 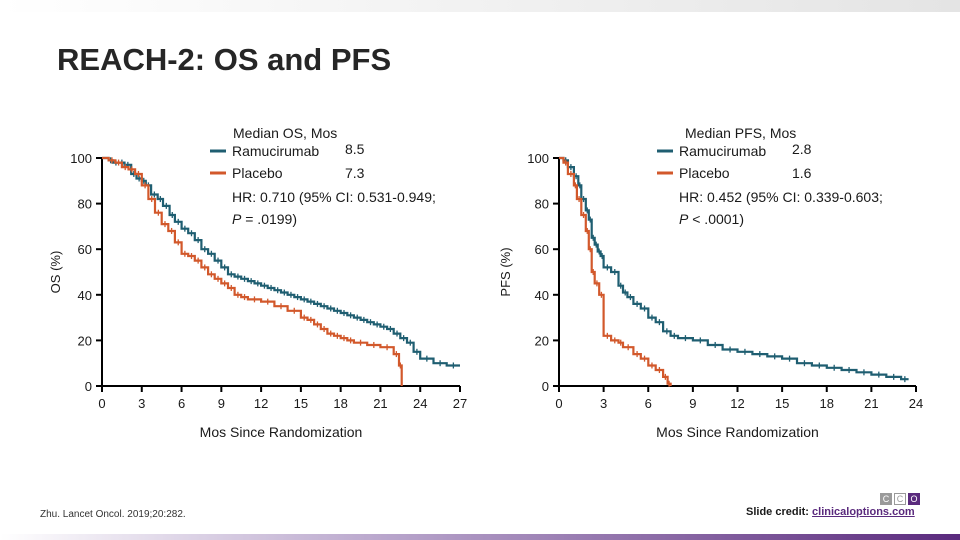 What do you see at coordinates (779, 512) in the screenshot?
I see `credit-label: Slide credit:` at bounding box center [779, 512].